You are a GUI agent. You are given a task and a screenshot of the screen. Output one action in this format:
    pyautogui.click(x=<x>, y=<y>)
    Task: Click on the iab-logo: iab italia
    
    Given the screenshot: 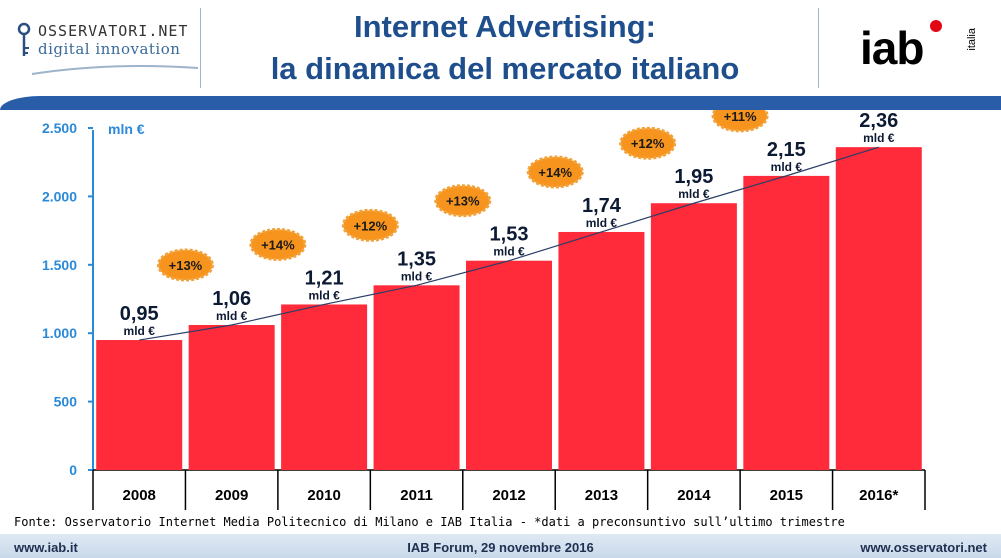 What is the action you would take?
    pyautogui.click(x=920, y=50)
    